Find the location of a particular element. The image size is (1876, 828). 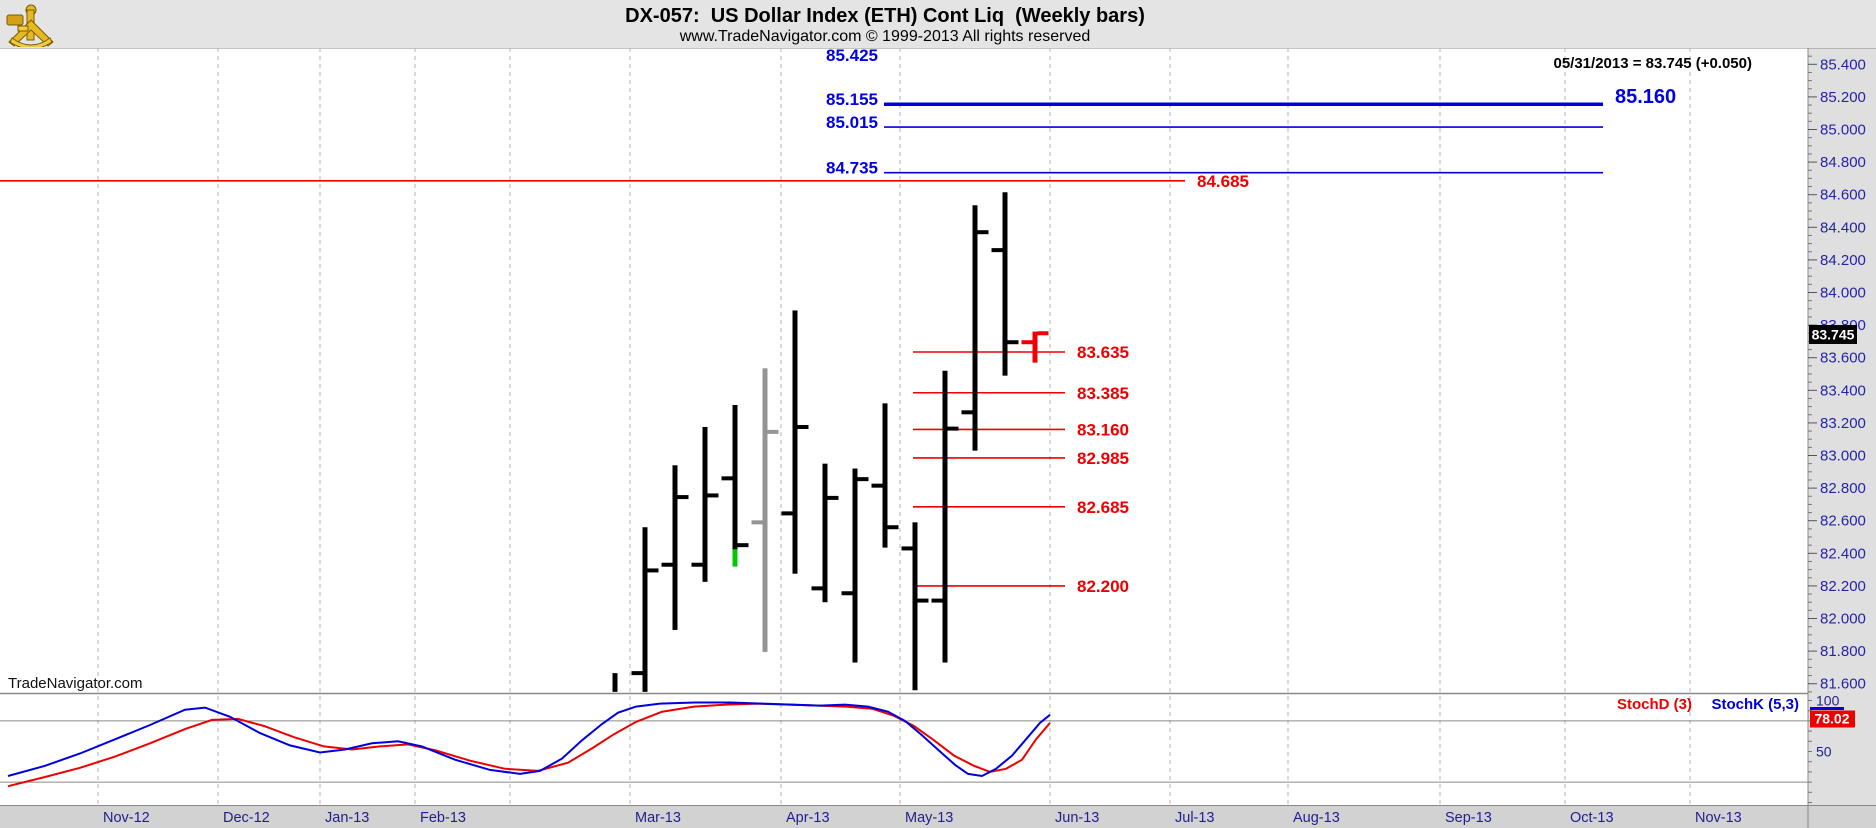

red-level-label-83.160: 83.160 is located at coordinates (1103, 429).